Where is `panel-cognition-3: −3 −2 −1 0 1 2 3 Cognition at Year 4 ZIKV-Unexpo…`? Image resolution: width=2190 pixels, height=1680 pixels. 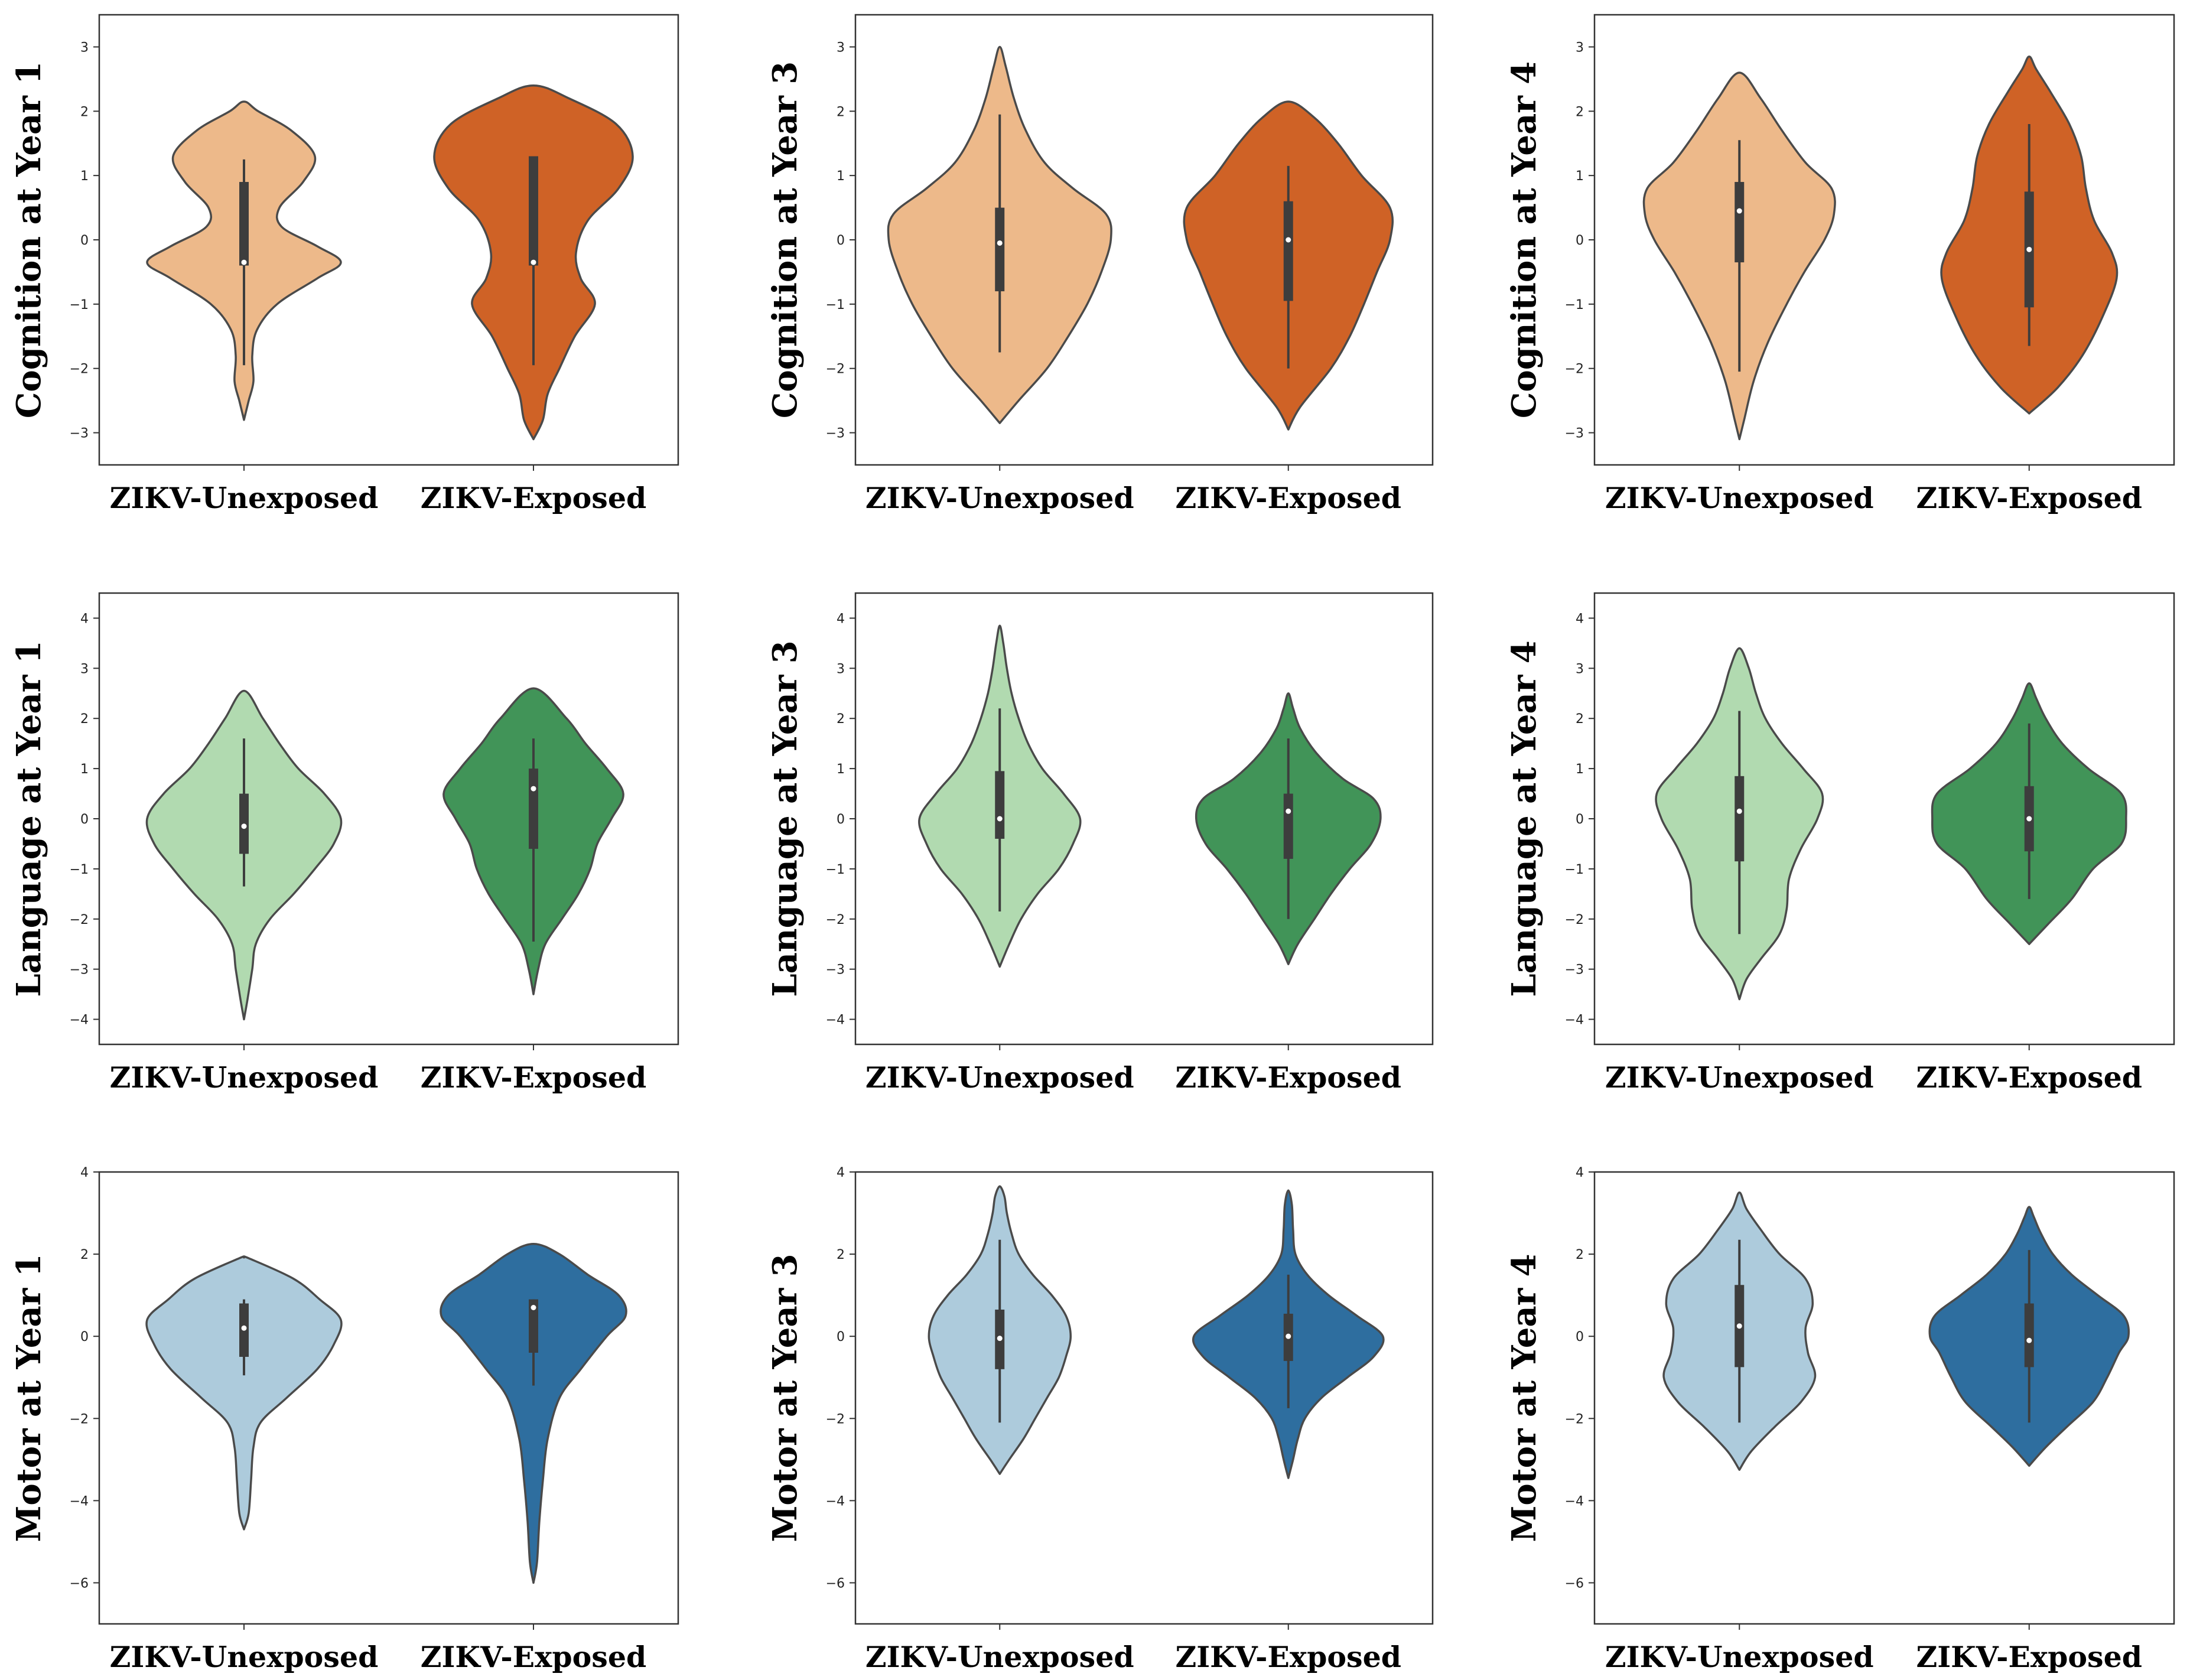 panel-cognition-3: −3 −2 −1 0 1 2 3 Cognition at Year 4 ZIKV-Unexpo… is located at coordinates (1840, 264).